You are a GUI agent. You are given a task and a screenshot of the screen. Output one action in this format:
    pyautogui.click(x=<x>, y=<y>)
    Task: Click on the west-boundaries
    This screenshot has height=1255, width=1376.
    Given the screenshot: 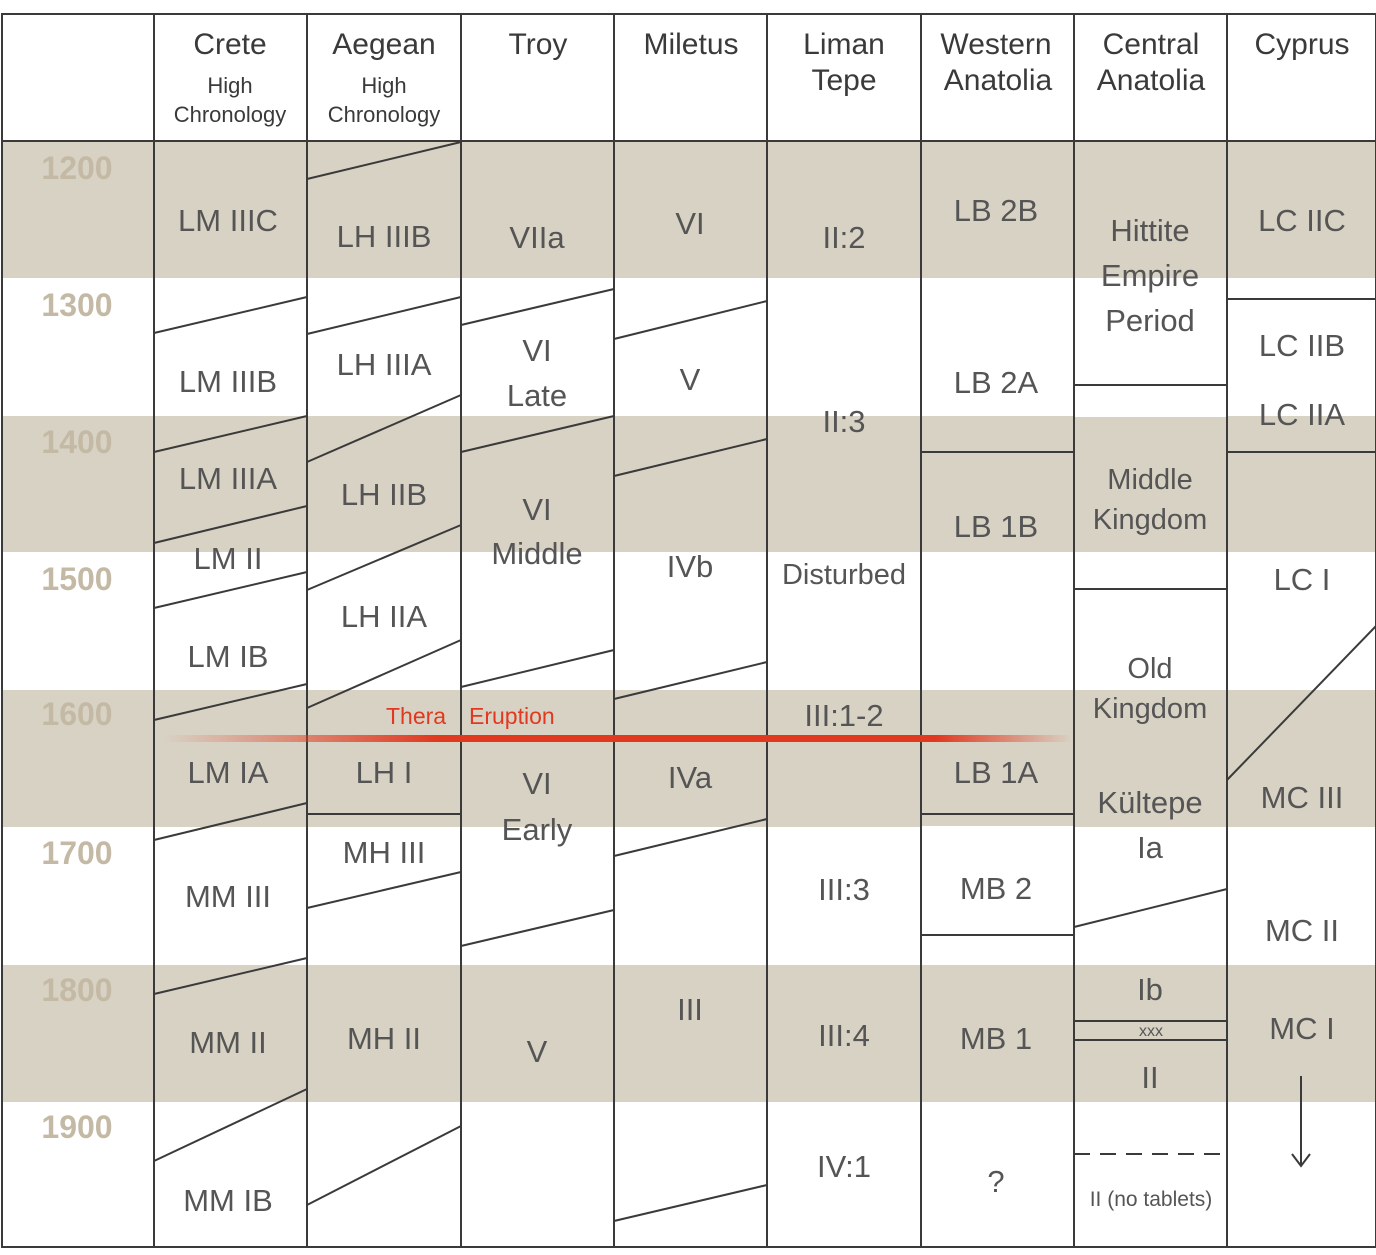 What is the action you would take?
    pyautogui.click(x=997, y=693)
    